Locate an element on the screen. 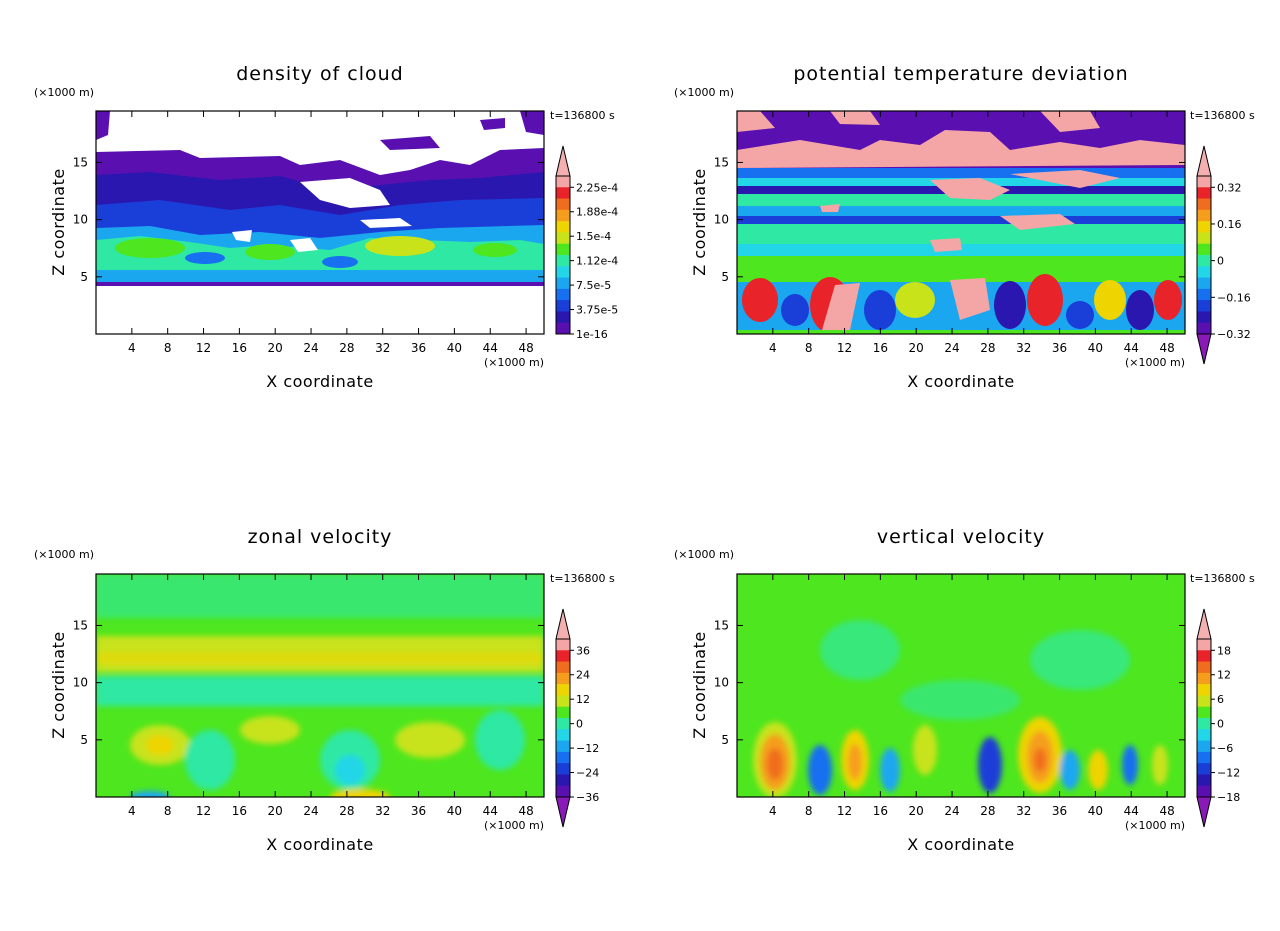 This screenshot has height=931, width=1280. colorbar-label: 1.12e-4 is located at coordinates (597, 261).